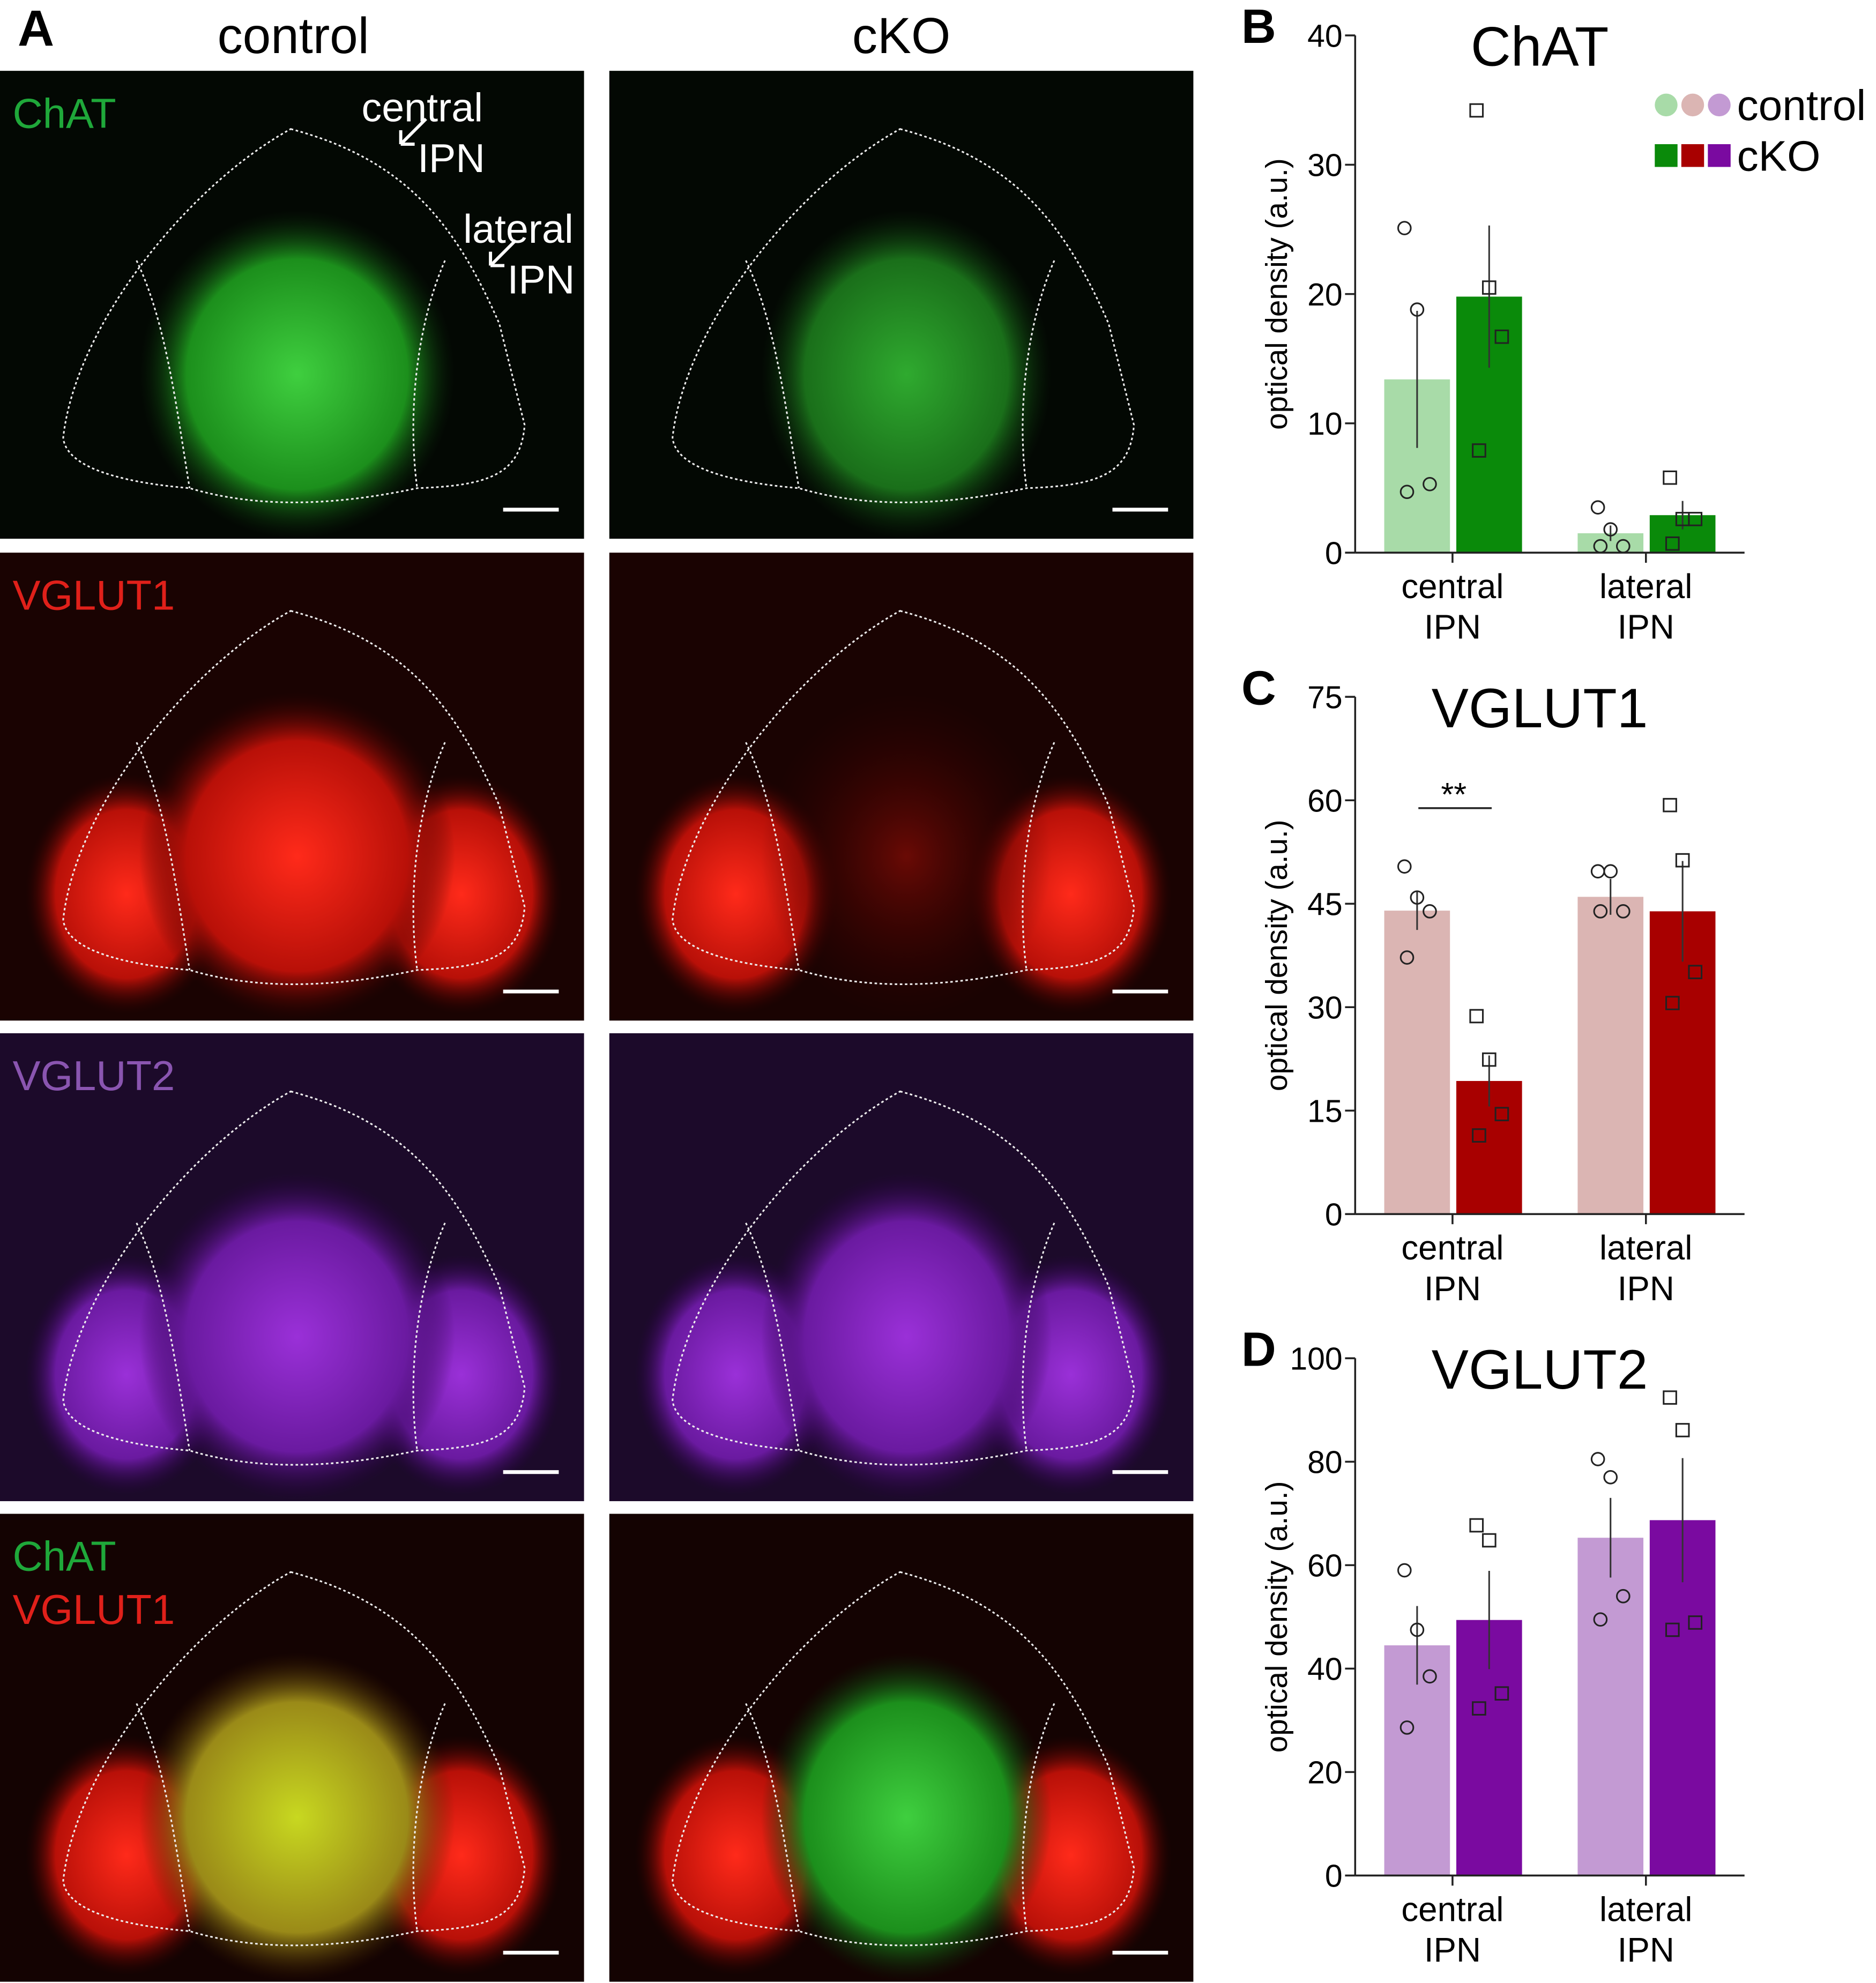 This screenshot has width=1876, height=1983. What do you see at coordinates (1325, 36) in the screenshot?
I see `y-tick-label: 40` at bounding box center [1325, 36].